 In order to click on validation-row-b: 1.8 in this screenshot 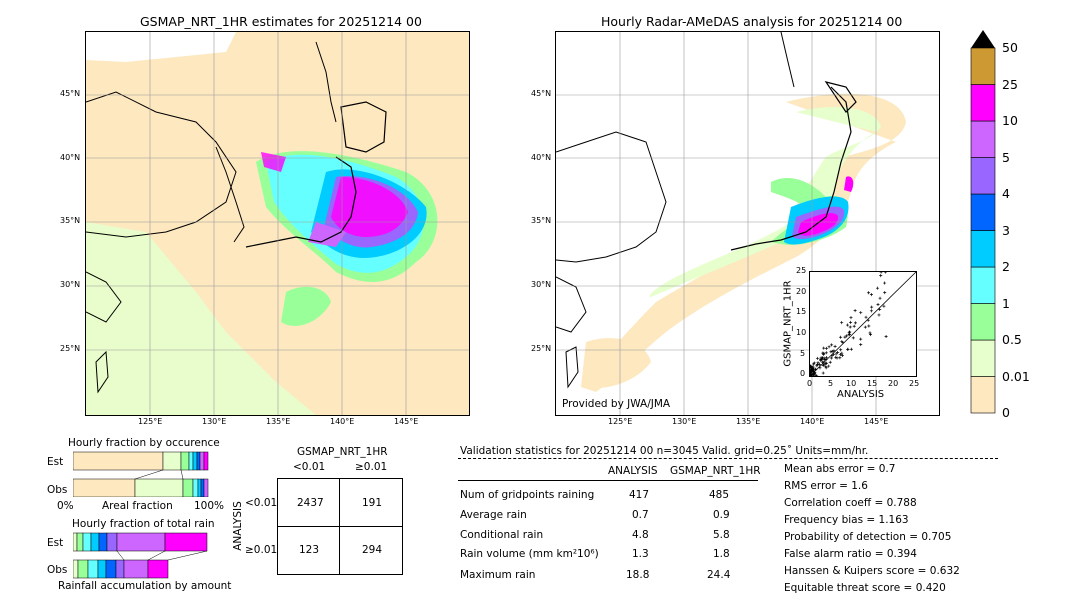, I will do `click(721, 554)`.